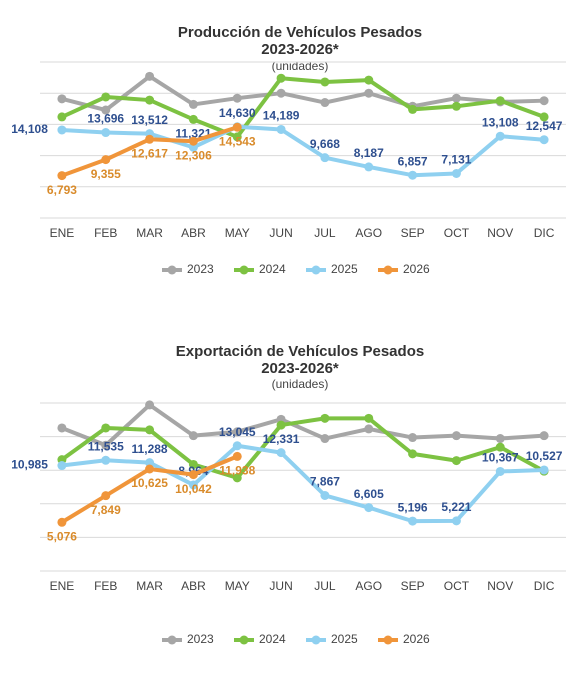 The height and width of the screenshot is (682, 587). What do you see at coordinates (29, 465) in the screenshot?
I see `value-label: 10,985` at bounding box center [29, 465].